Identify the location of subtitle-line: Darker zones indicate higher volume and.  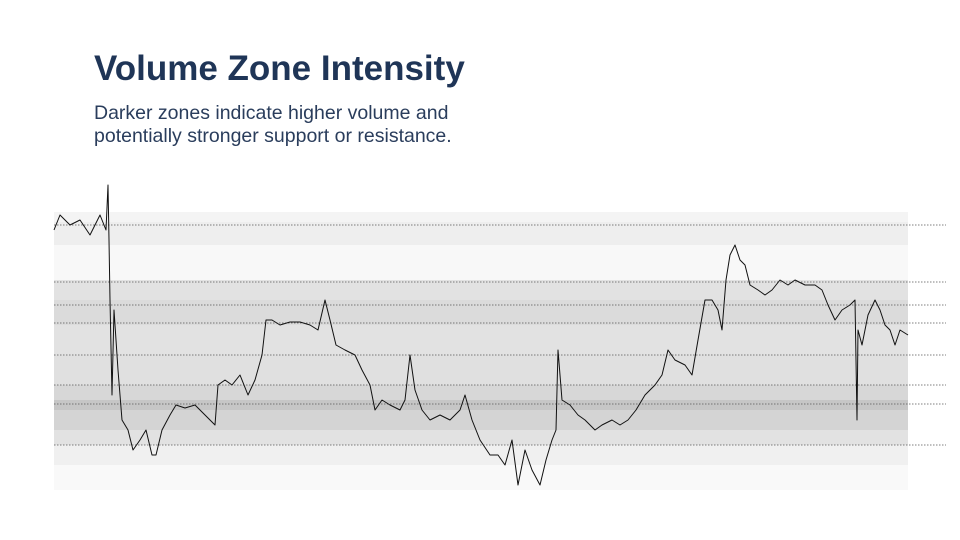
(271, 113).